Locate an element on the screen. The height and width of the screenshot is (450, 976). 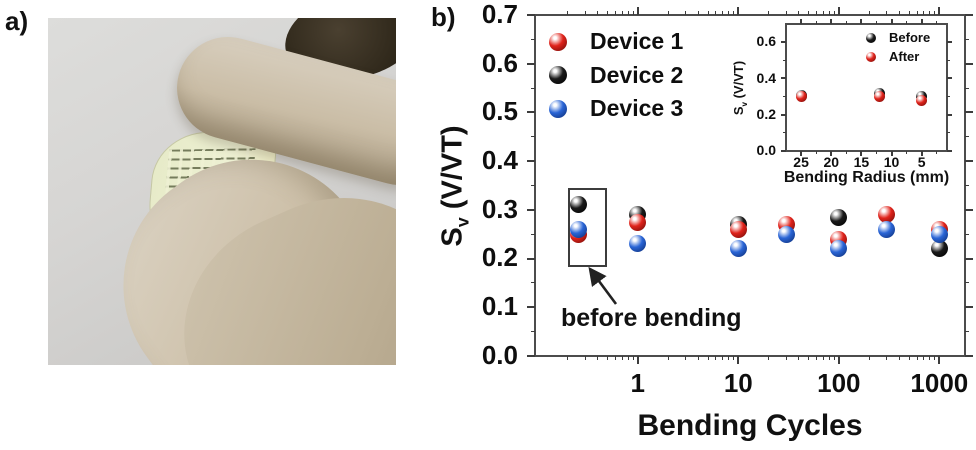
y-tick-label: 0.1 is located at coordinates (499, 306).